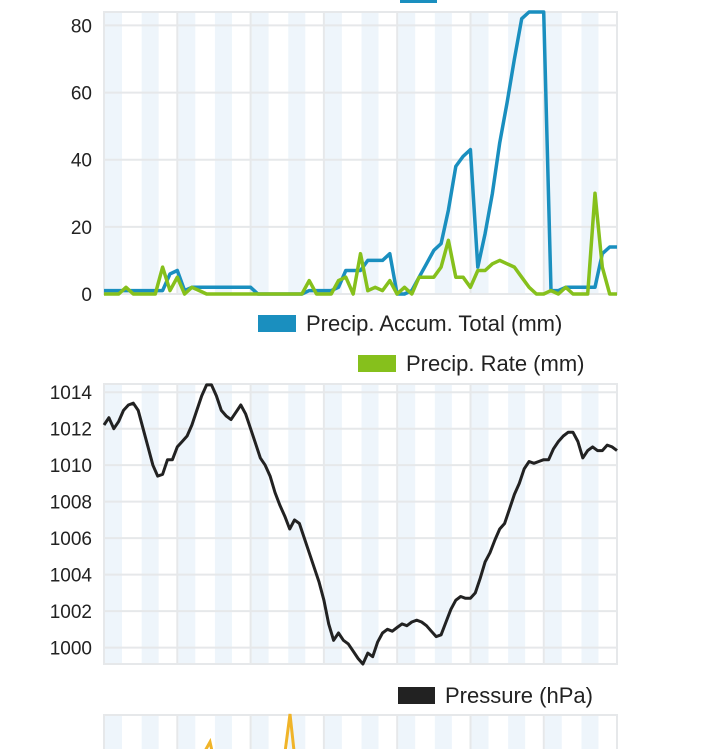 This screenshot has width=720, height=749. What do you see at coordinates (71, 430) in the screenshot?
I see `y-tick-label: 1012` at bounding box center [71, 430].